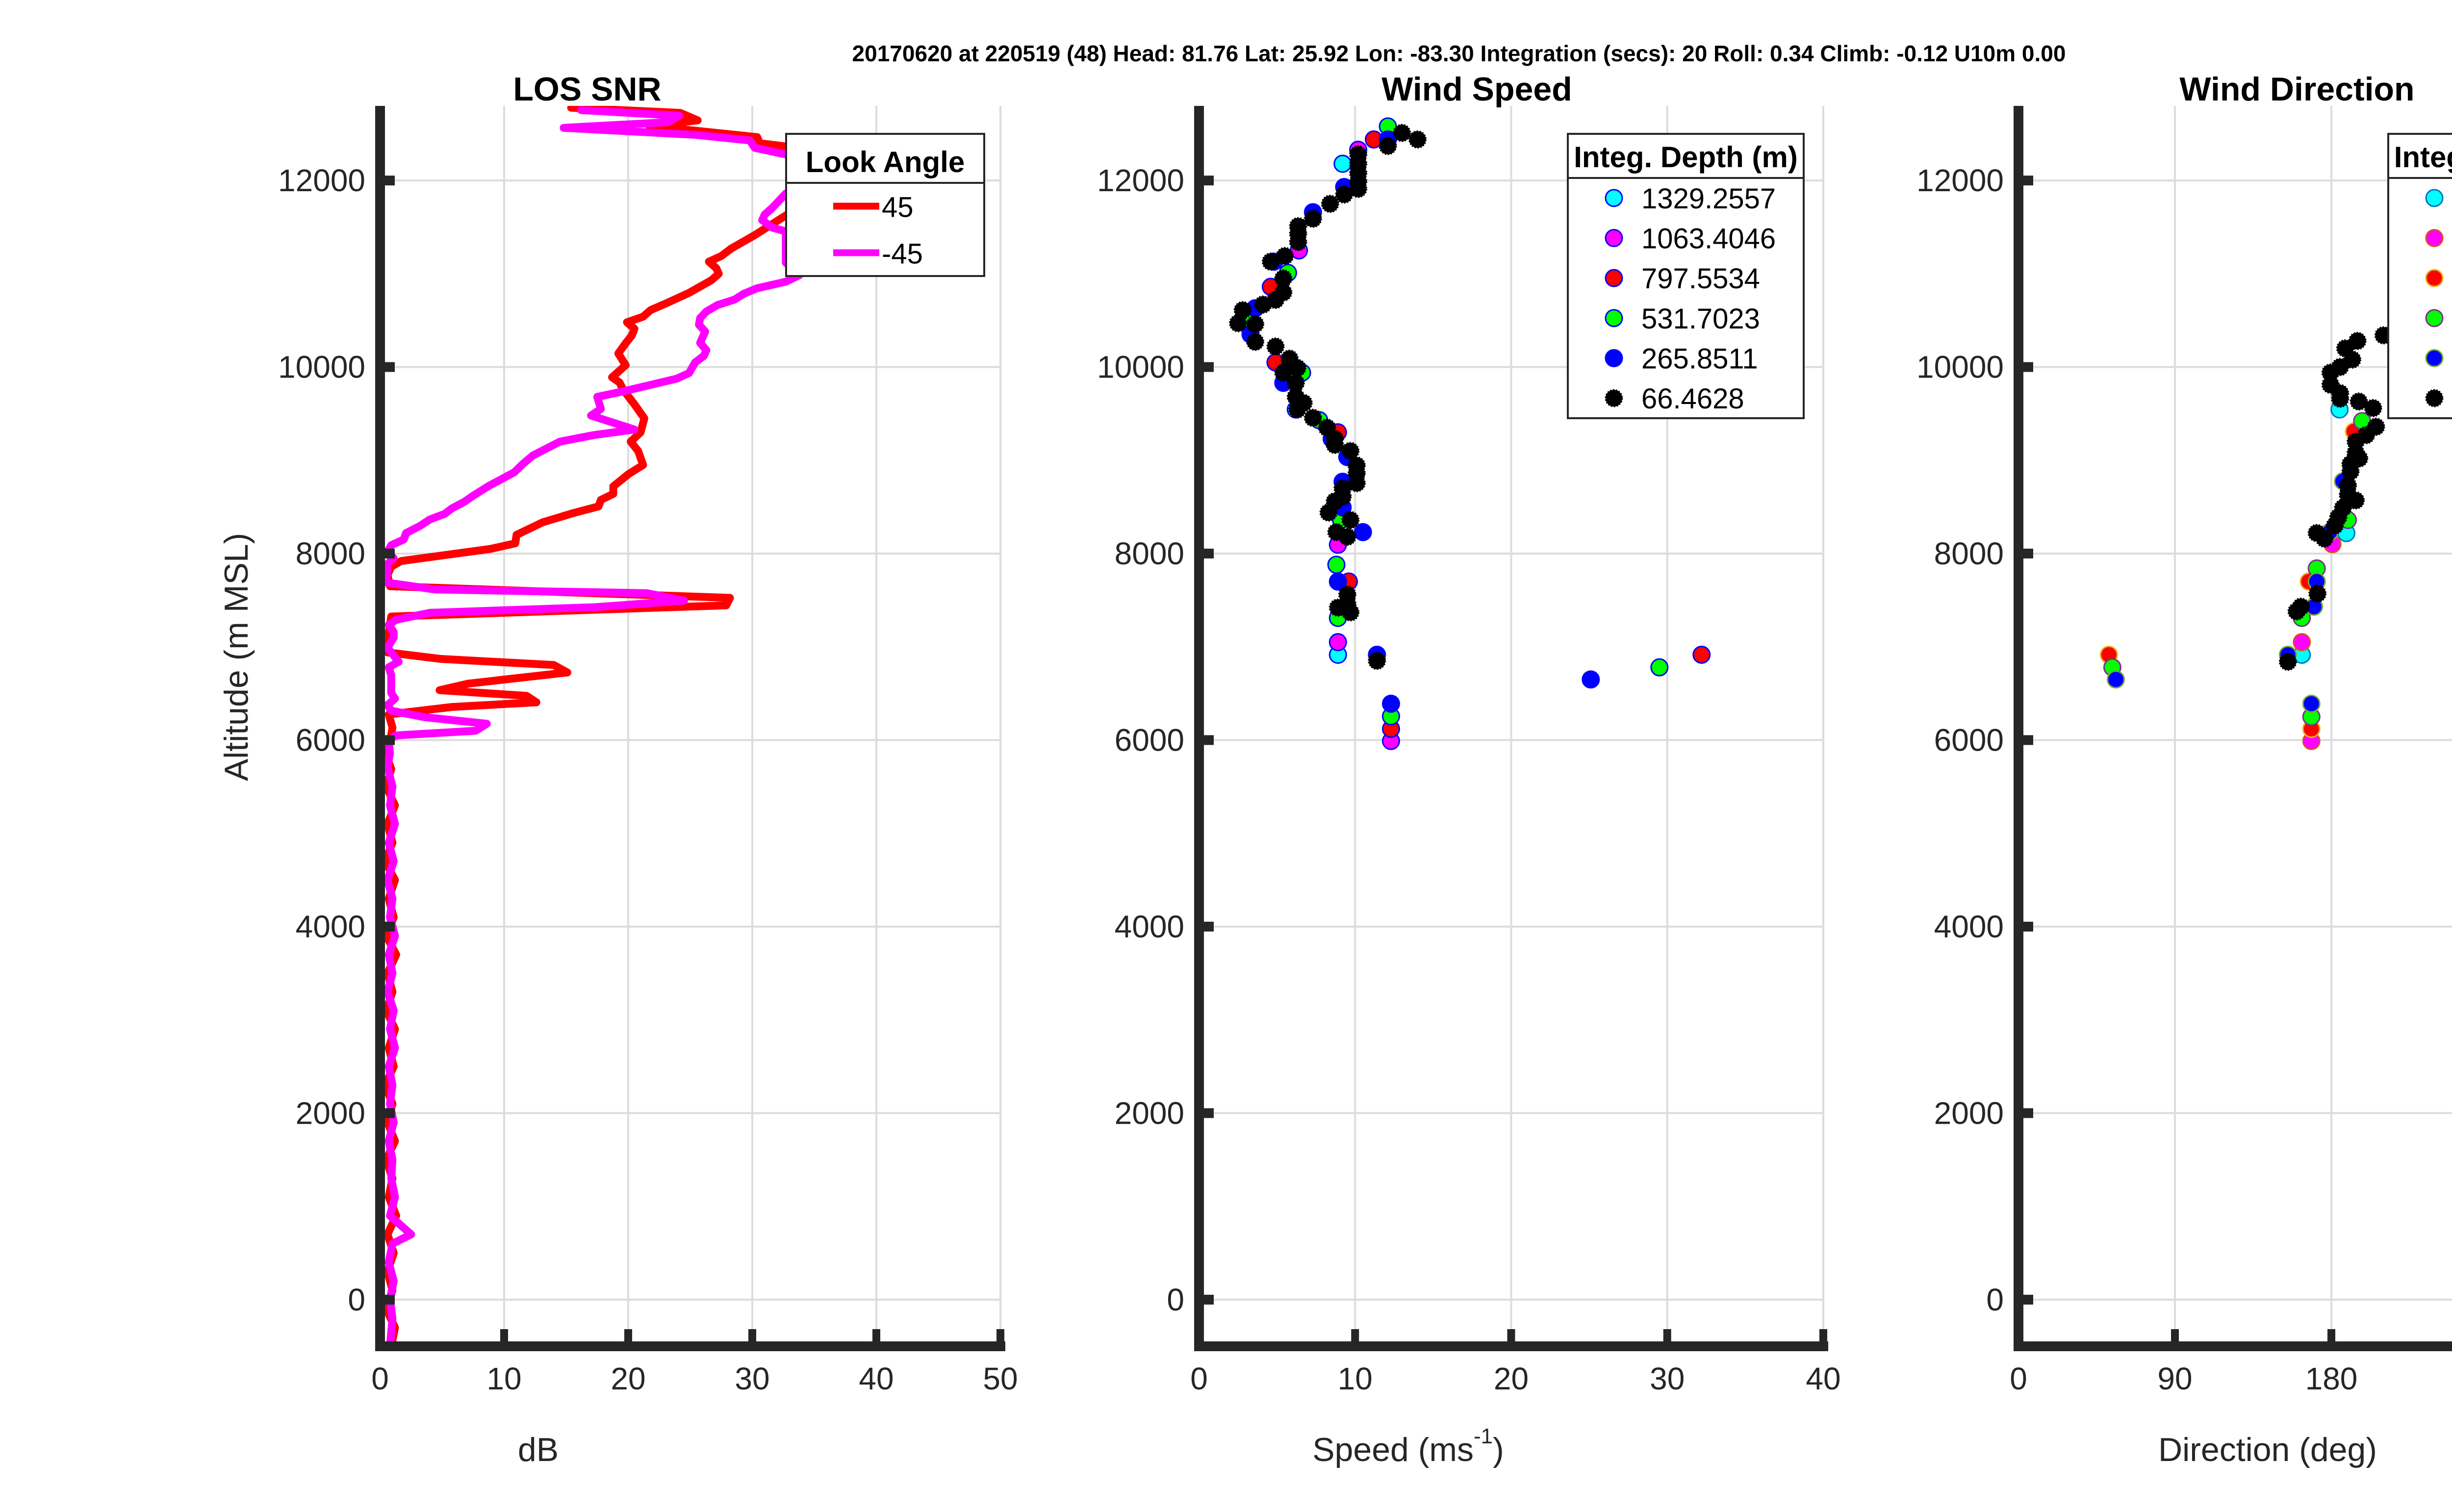 The height and width of the screenshot is (1512, 2452). What do you see at coordinates (878, 254) in the screenshot?
I see `legend-item: -45` at bounding box center [878, 254].